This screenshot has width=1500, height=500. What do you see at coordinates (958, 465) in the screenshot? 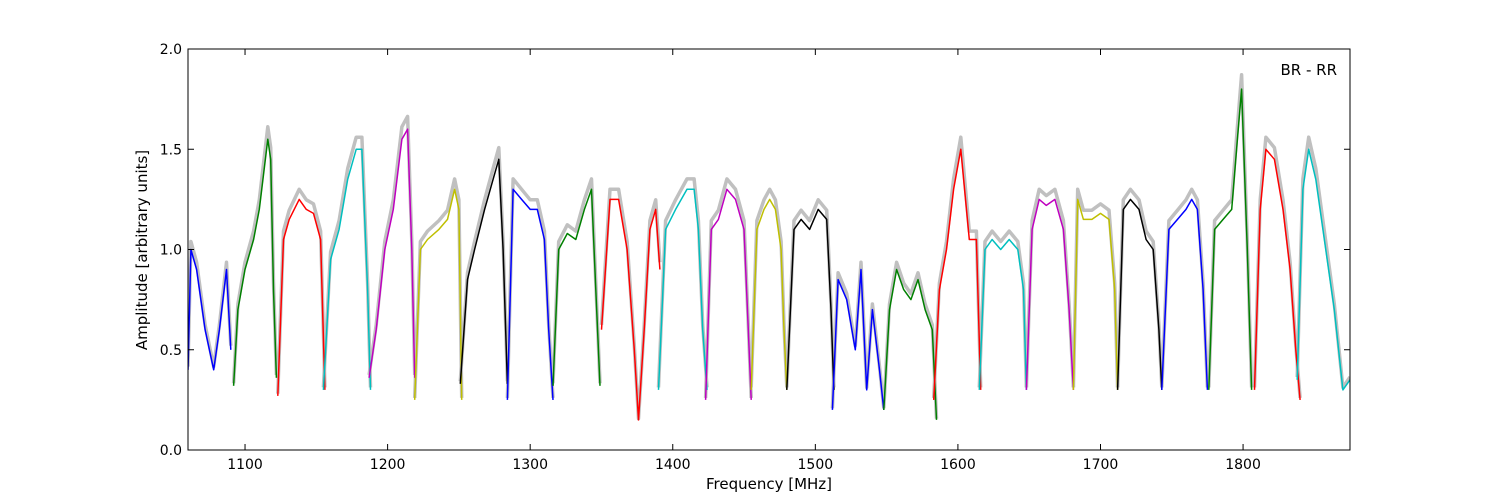
I see `x-tick-label-5: 1600` at bounding box center [958, 465].